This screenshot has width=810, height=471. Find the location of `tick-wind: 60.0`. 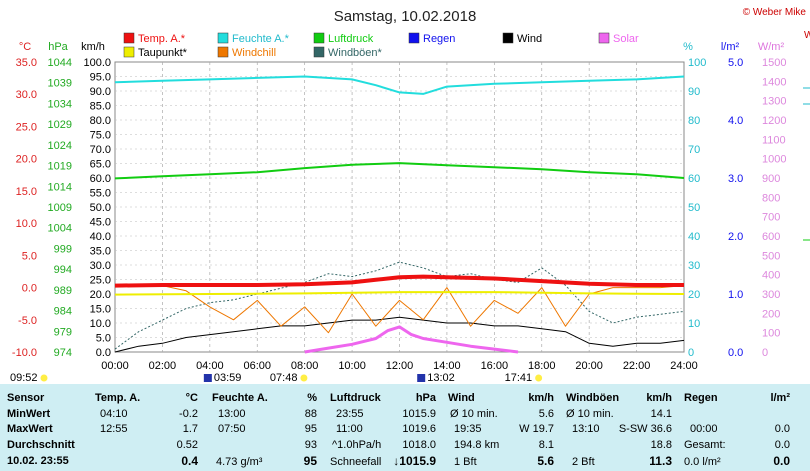

tick-wind: 60.0 is located at coordinates (100, 179).